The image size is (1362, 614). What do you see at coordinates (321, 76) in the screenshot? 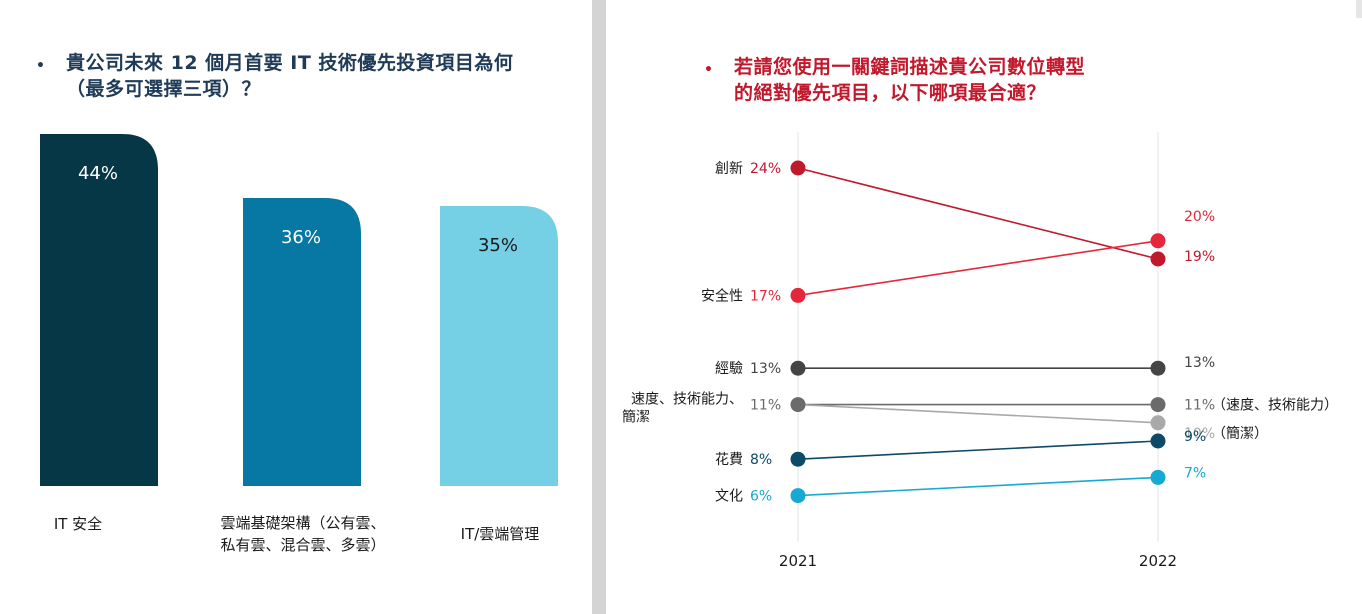
I see `left-question-title: 貴公司未來 12 個月首要 IT 技術優先投資項目為何 （最多可選擇三項）？` at bounding box center [321, 76].